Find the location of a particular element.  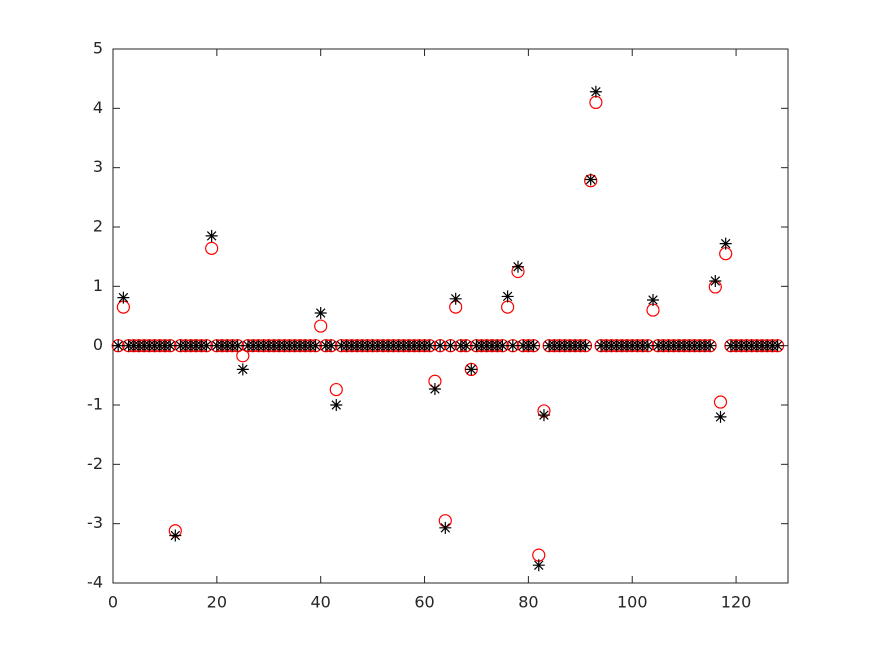

y-tick-label: 3 is located at coordinates (98, 166).